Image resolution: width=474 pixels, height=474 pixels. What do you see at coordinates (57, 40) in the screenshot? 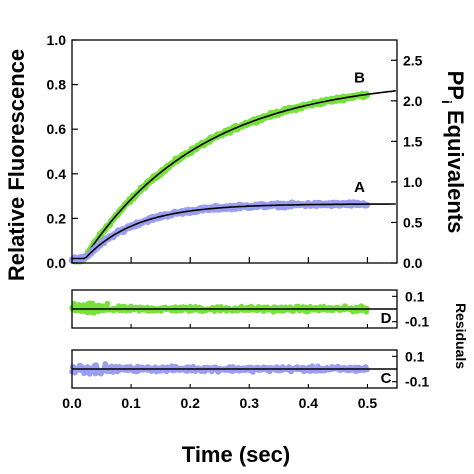
I see `y-left-tick-label: 1.0` at bounding box center [57, 40].